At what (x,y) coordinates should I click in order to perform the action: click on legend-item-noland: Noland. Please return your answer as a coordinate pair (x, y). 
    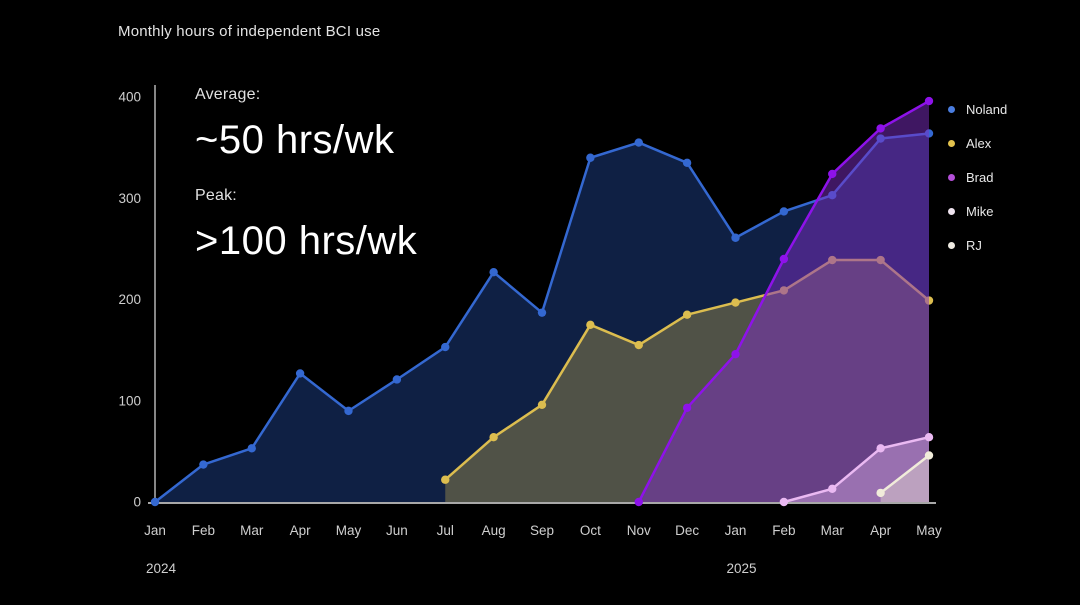
    Looking at the image, I should click on (977, 109).